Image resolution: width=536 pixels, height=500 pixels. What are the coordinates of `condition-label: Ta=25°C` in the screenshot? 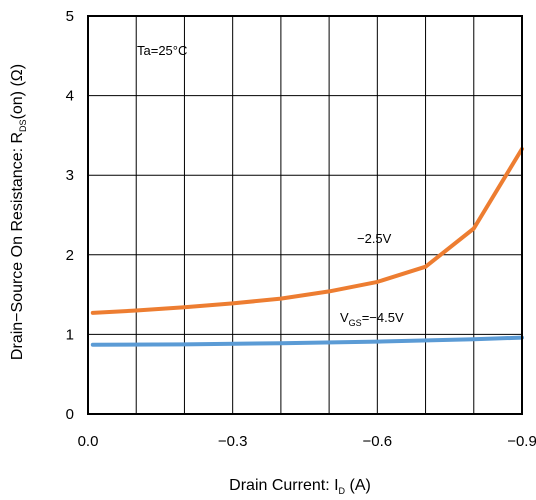 It's located at (162, 50).